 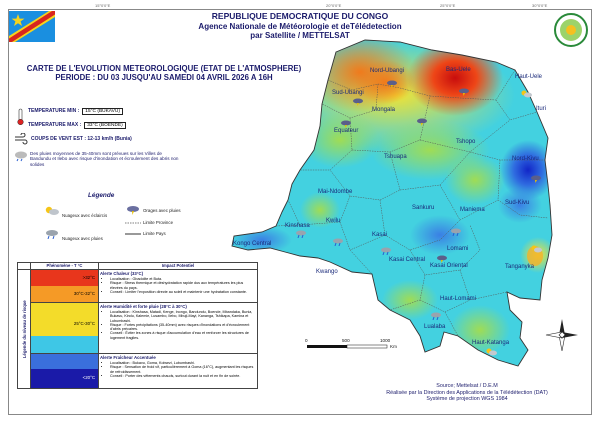 I want to click on province-kinshasa: Kinshasa, so click(x=297, y=226).